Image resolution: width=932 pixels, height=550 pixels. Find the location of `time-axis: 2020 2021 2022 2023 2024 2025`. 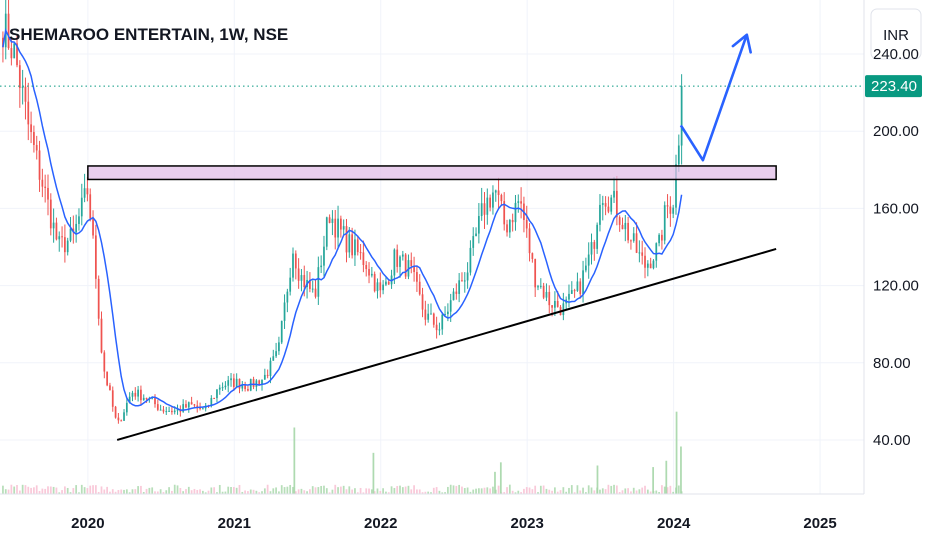

time-axis: 2020 2021 2022 2023 2024 2025 is located at coordinates (454, 523).